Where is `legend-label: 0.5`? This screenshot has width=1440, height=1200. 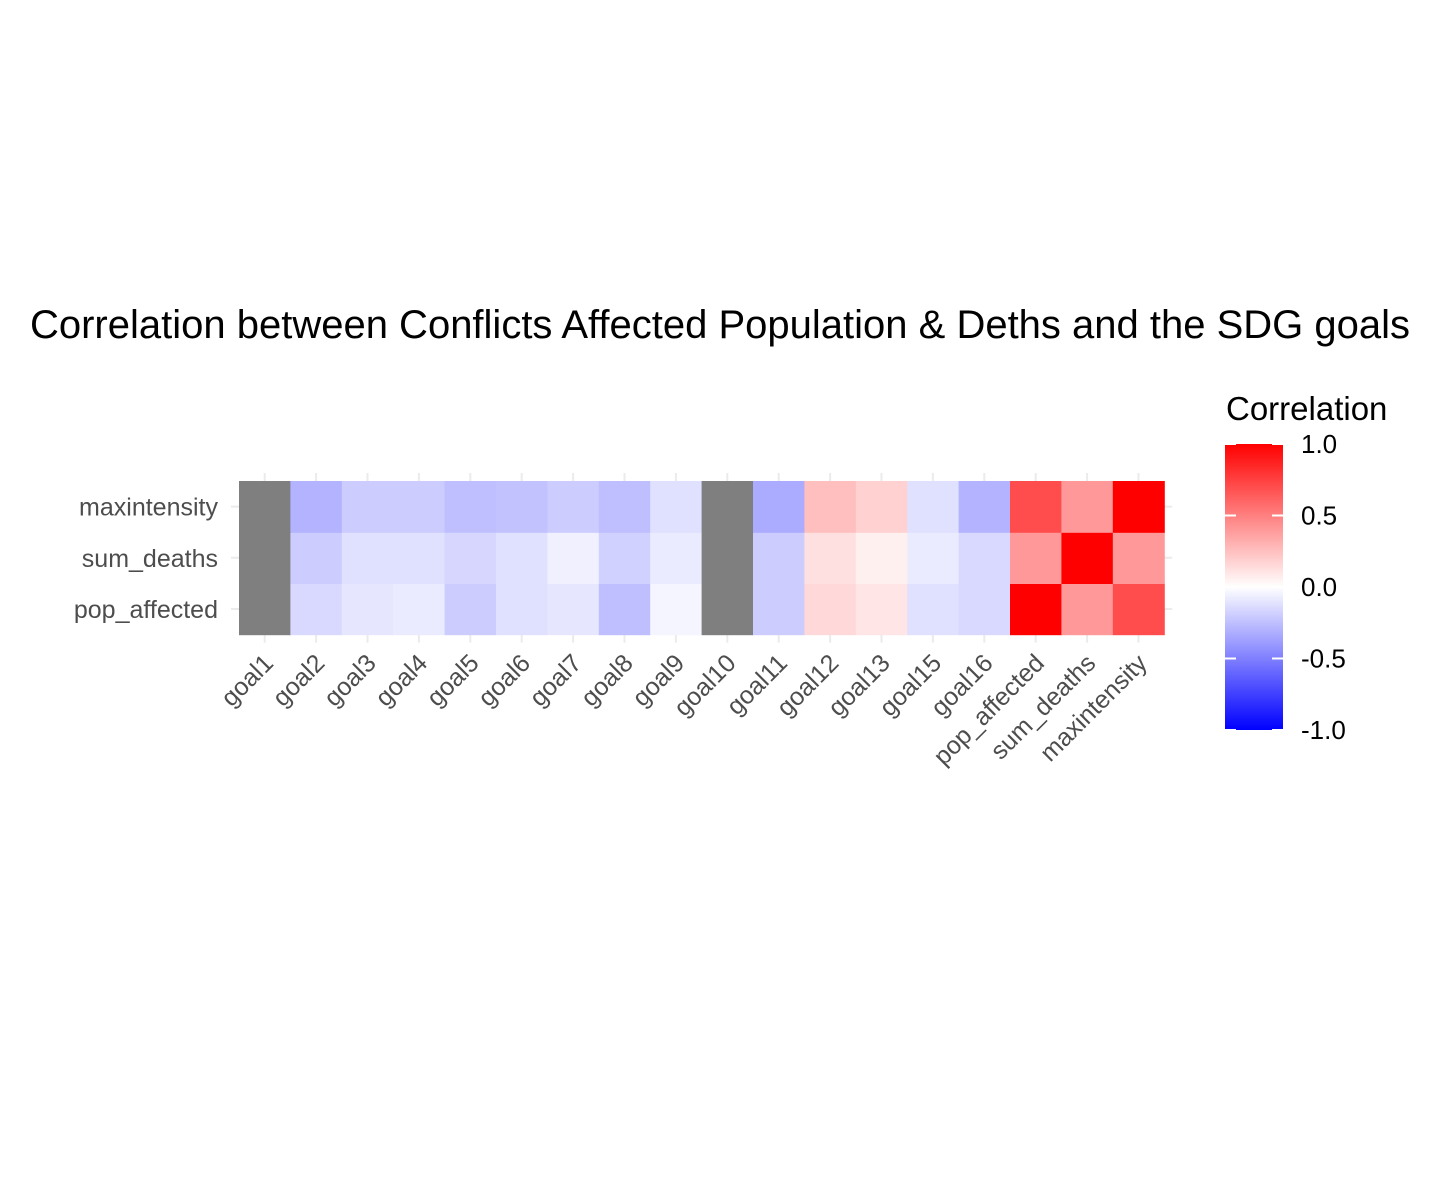
legend-label: 0.5 is located at coordinates (1319, 516).